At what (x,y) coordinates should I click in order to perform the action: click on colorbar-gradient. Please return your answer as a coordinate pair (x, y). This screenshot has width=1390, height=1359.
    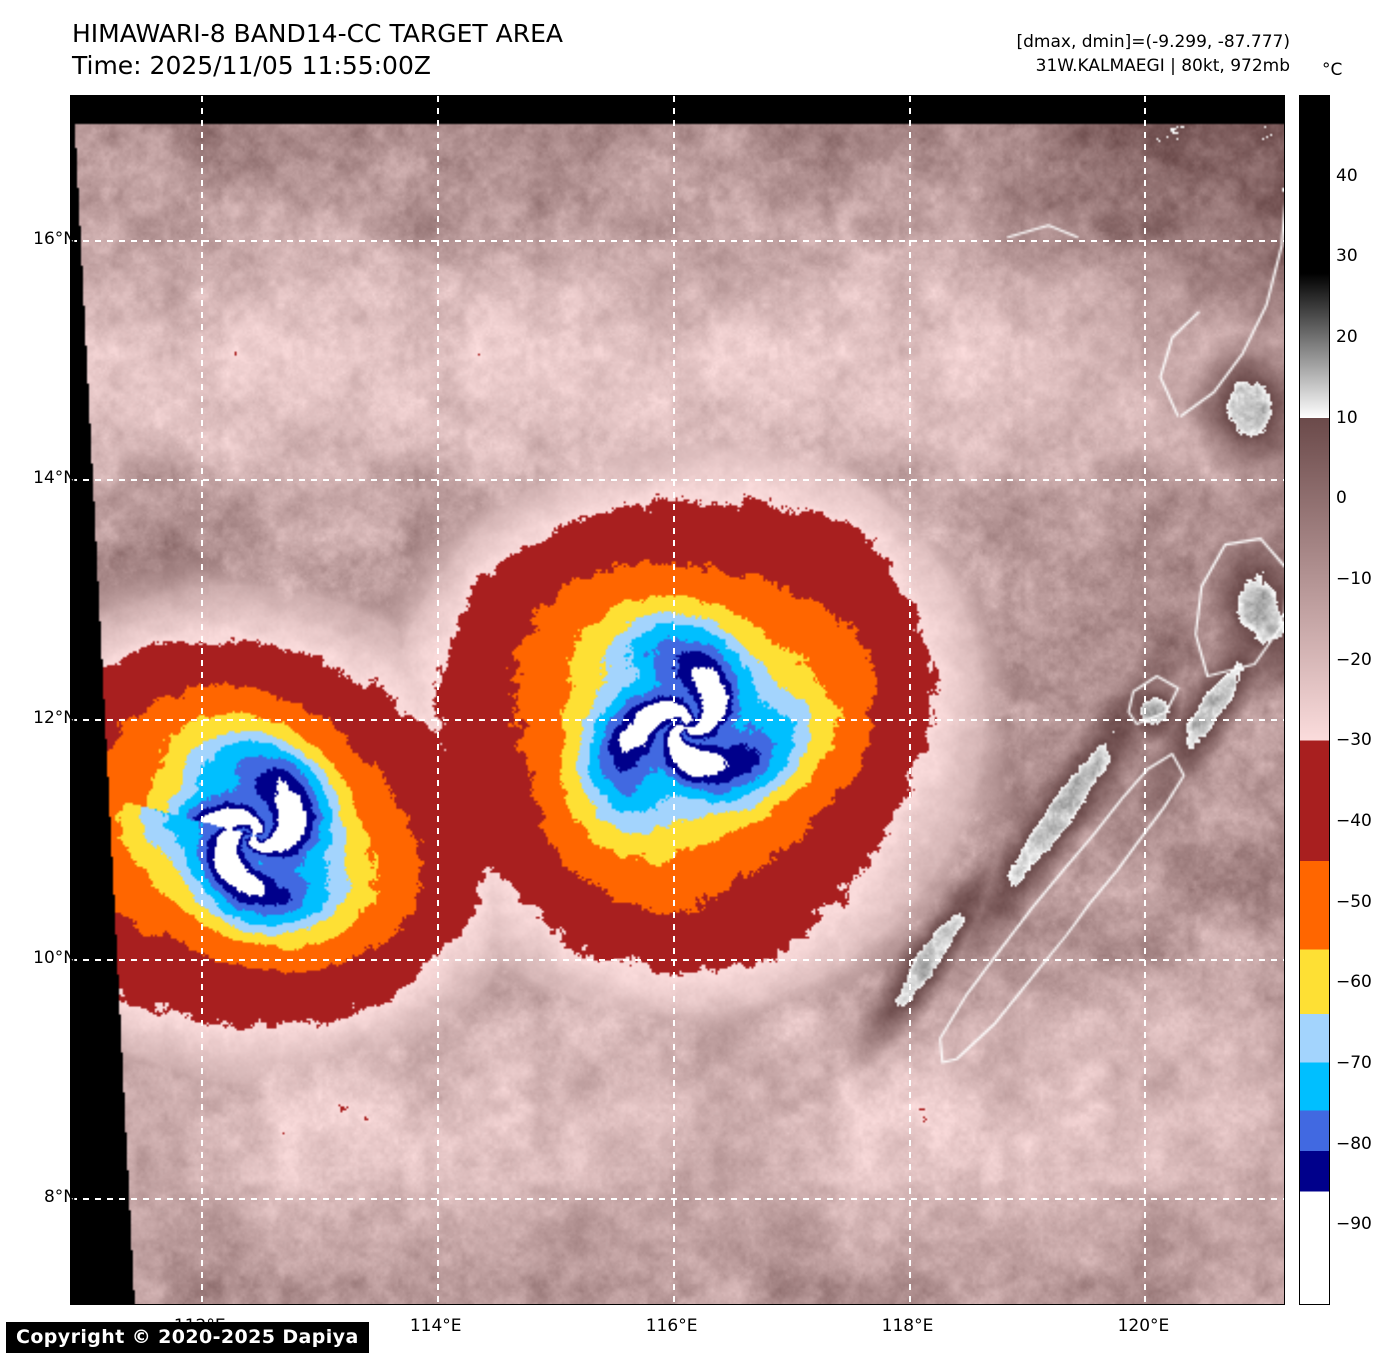
    Looking at the image, I should click on (1314, 700).